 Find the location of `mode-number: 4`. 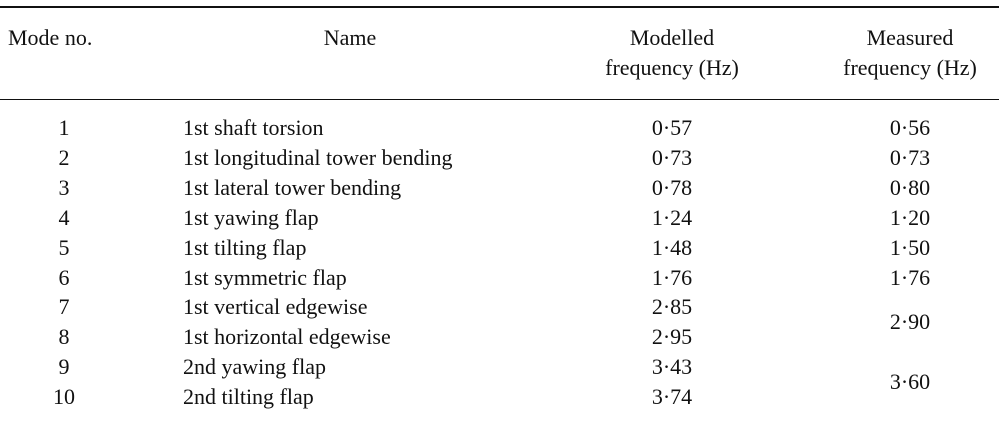

mode-number: 4 is located at coordinates (64, 217).